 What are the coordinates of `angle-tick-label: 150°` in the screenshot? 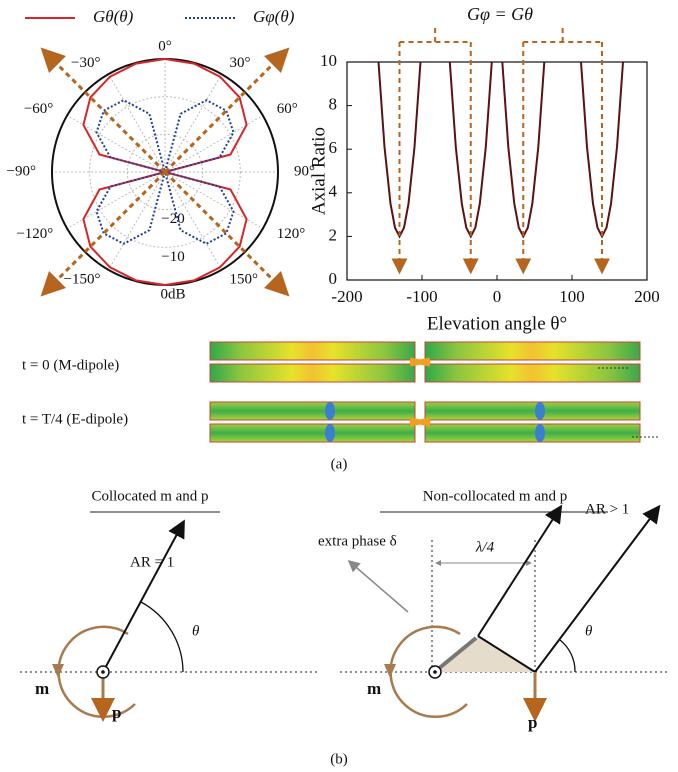 It's located at (244, 280).